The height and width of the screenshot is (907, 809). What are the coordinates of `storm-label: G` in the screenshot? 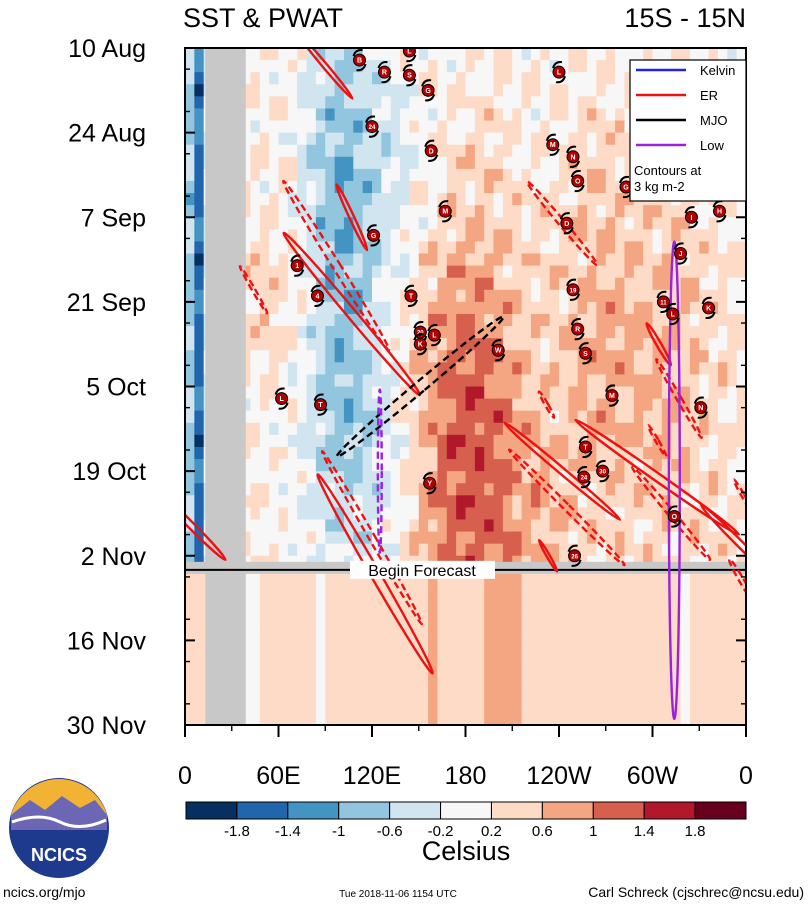 It's located at (626, 188).